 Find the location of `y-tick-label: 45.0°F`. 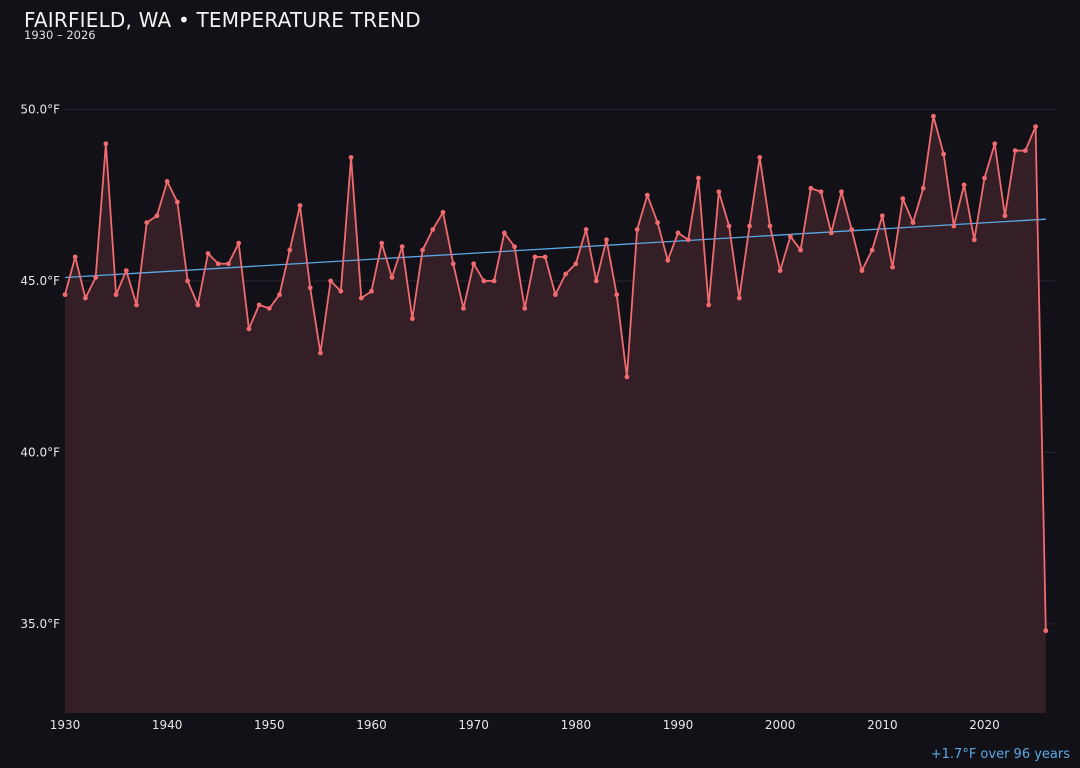

y-tick-label: 45.0°F is located at coordinates (40, 281).